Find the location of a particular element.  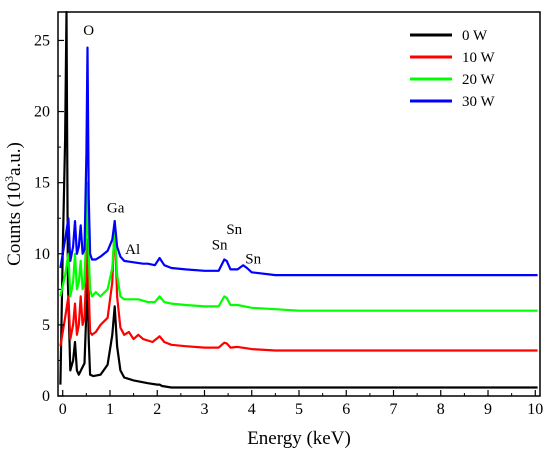

peak-label: Al is located at coordinates (132, 250).